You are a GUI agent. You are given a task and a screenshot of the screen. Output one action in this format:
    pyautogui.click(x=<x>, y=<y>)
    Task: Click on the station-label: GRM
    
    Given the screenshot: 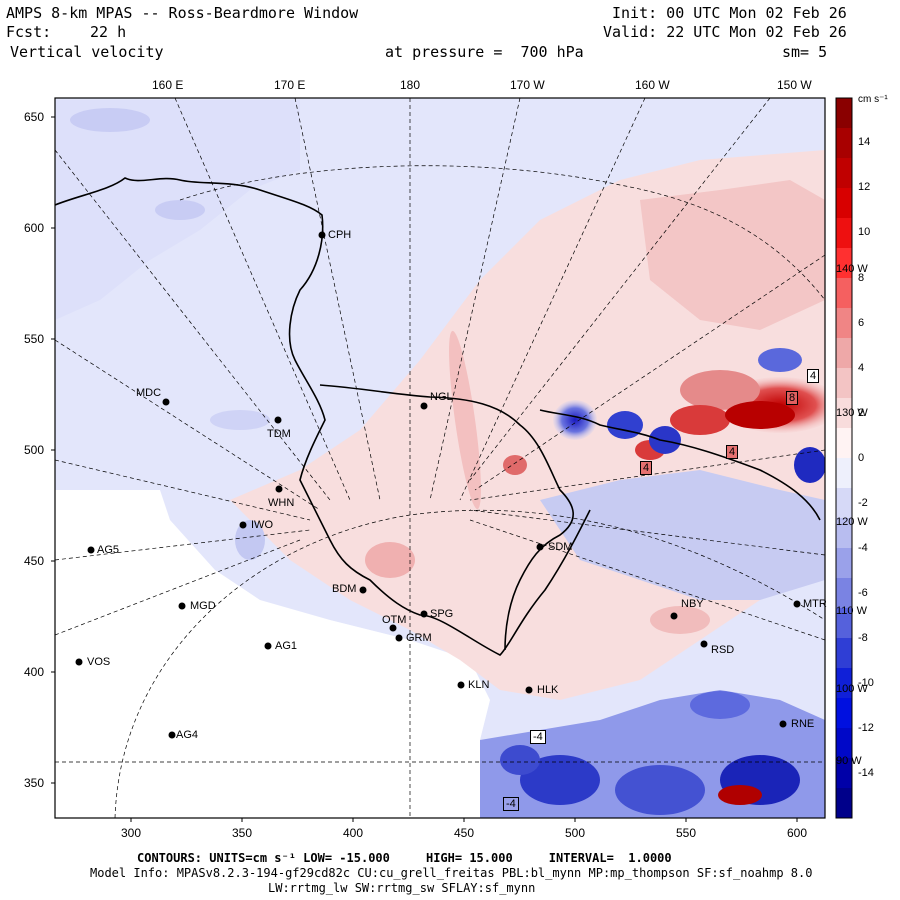 What is the action you would take?
    pyautogui.click(x=419, y=638)
    